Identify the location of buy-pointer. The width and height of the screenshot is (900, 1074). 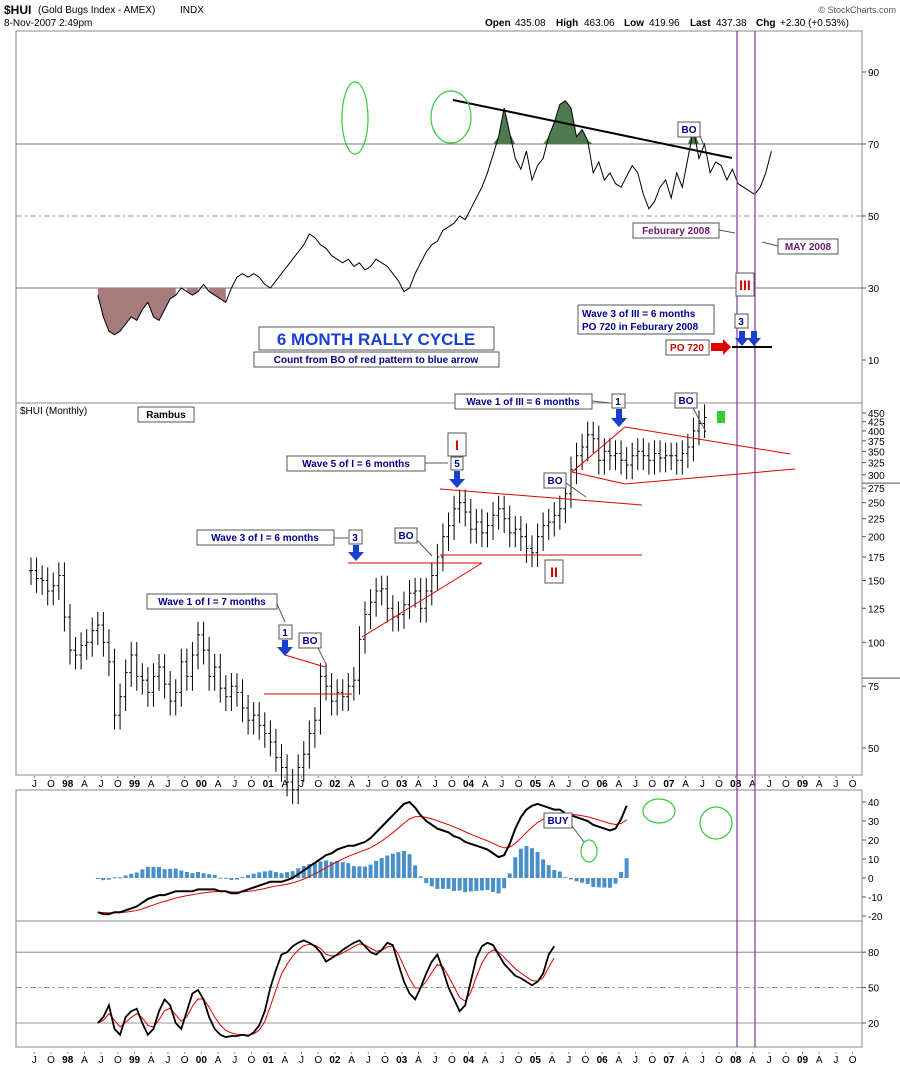
(578, 834).